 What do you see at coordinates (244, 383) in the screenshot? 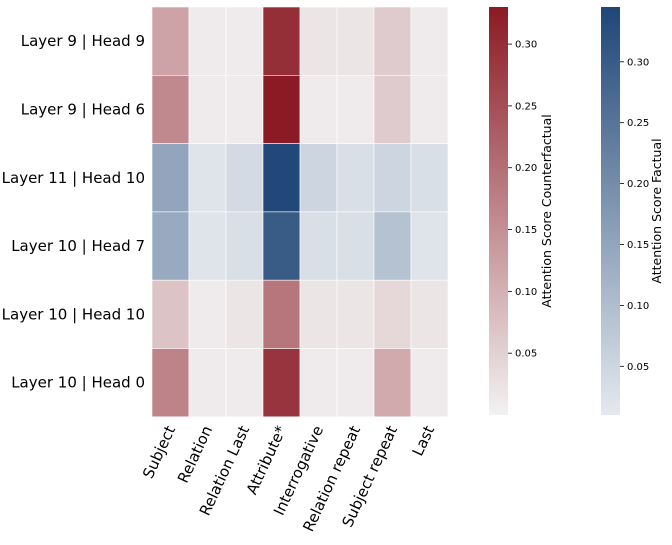
I see `heatmap-cell-r5-c2` at bounding box center [244, 383].